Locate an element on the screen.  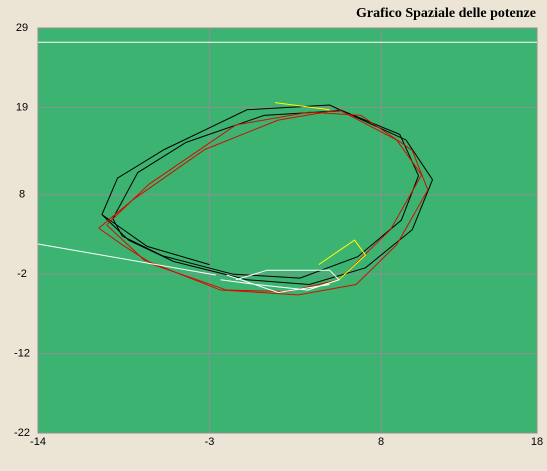
series-line is located at coordinates (188, 268).